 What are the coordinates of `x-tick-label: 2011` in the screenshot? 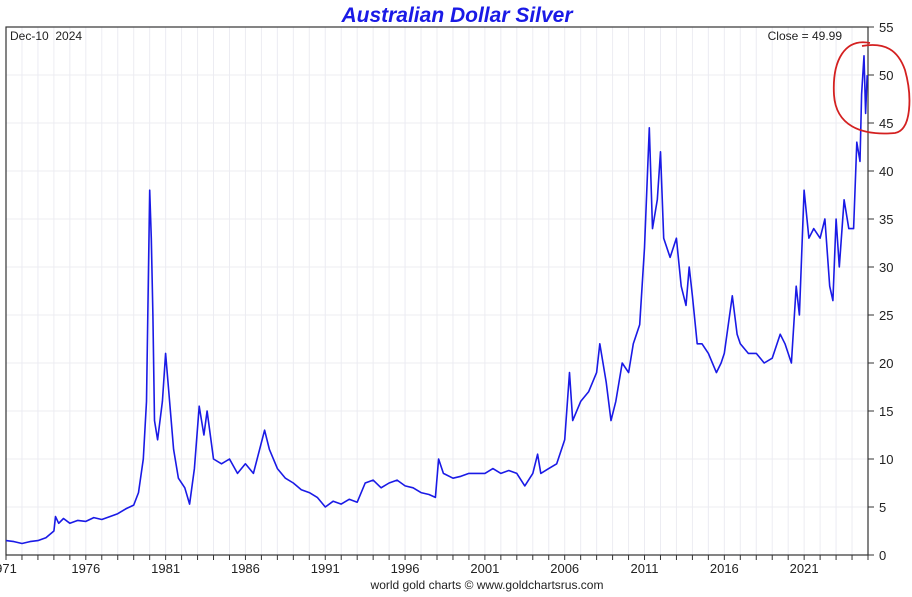 It's located at (645, 568).